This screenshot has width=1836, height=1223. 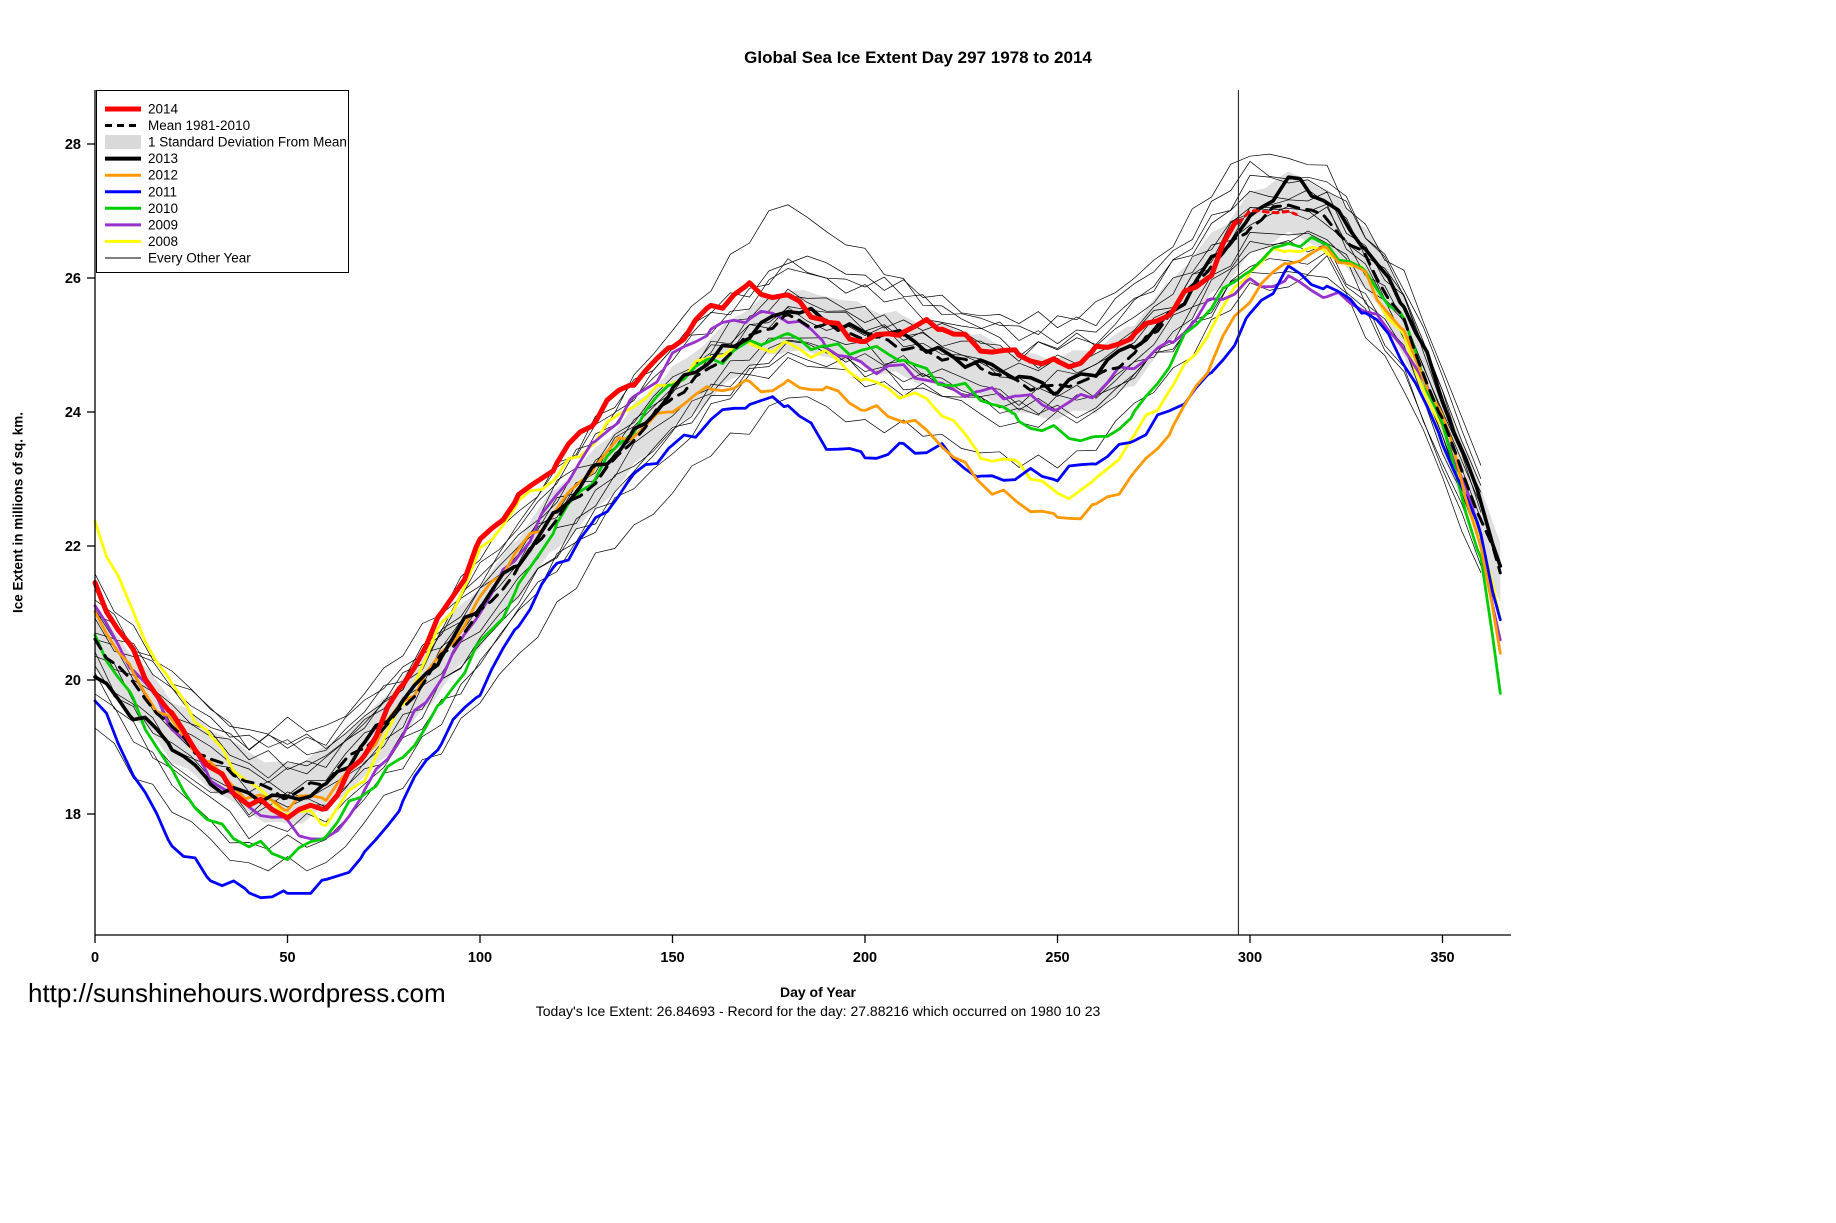 I want to click on x-tick-label: 50, so click(x=287, y=958).